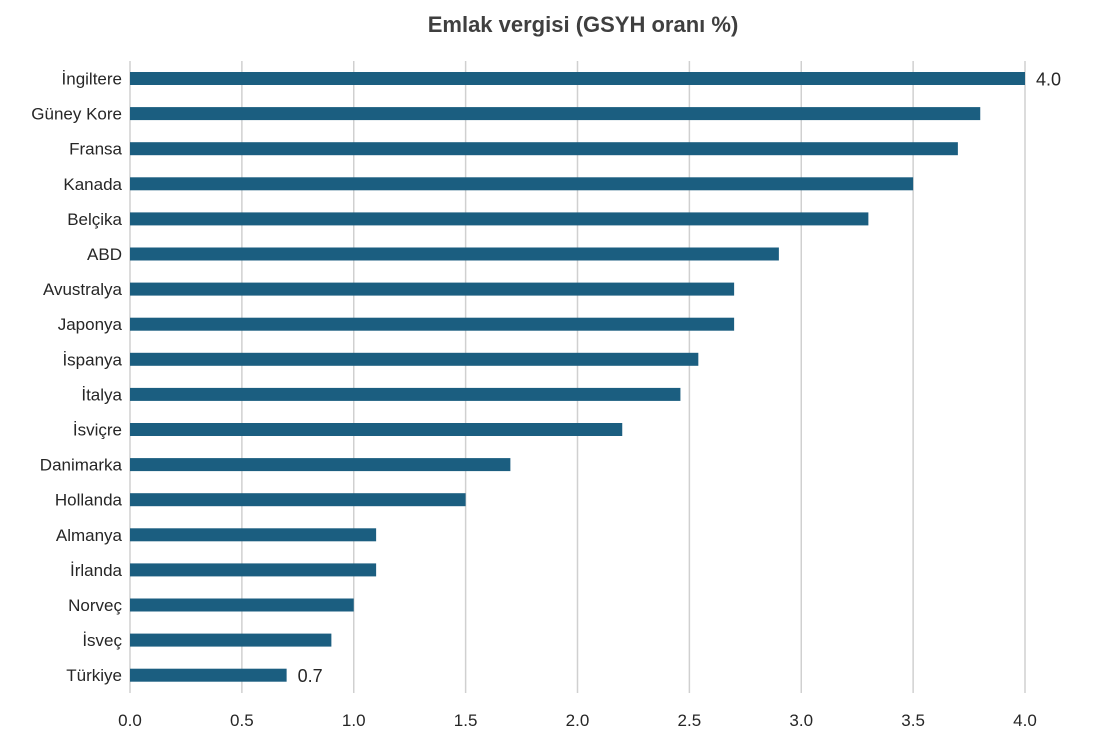 Image resolution: width=1094 pixels, height=743 pixels. What do you see at coordinates (102, 640) in the screenshot?
I see `category-label-16: İsveç` at bounding box center [102, 640].